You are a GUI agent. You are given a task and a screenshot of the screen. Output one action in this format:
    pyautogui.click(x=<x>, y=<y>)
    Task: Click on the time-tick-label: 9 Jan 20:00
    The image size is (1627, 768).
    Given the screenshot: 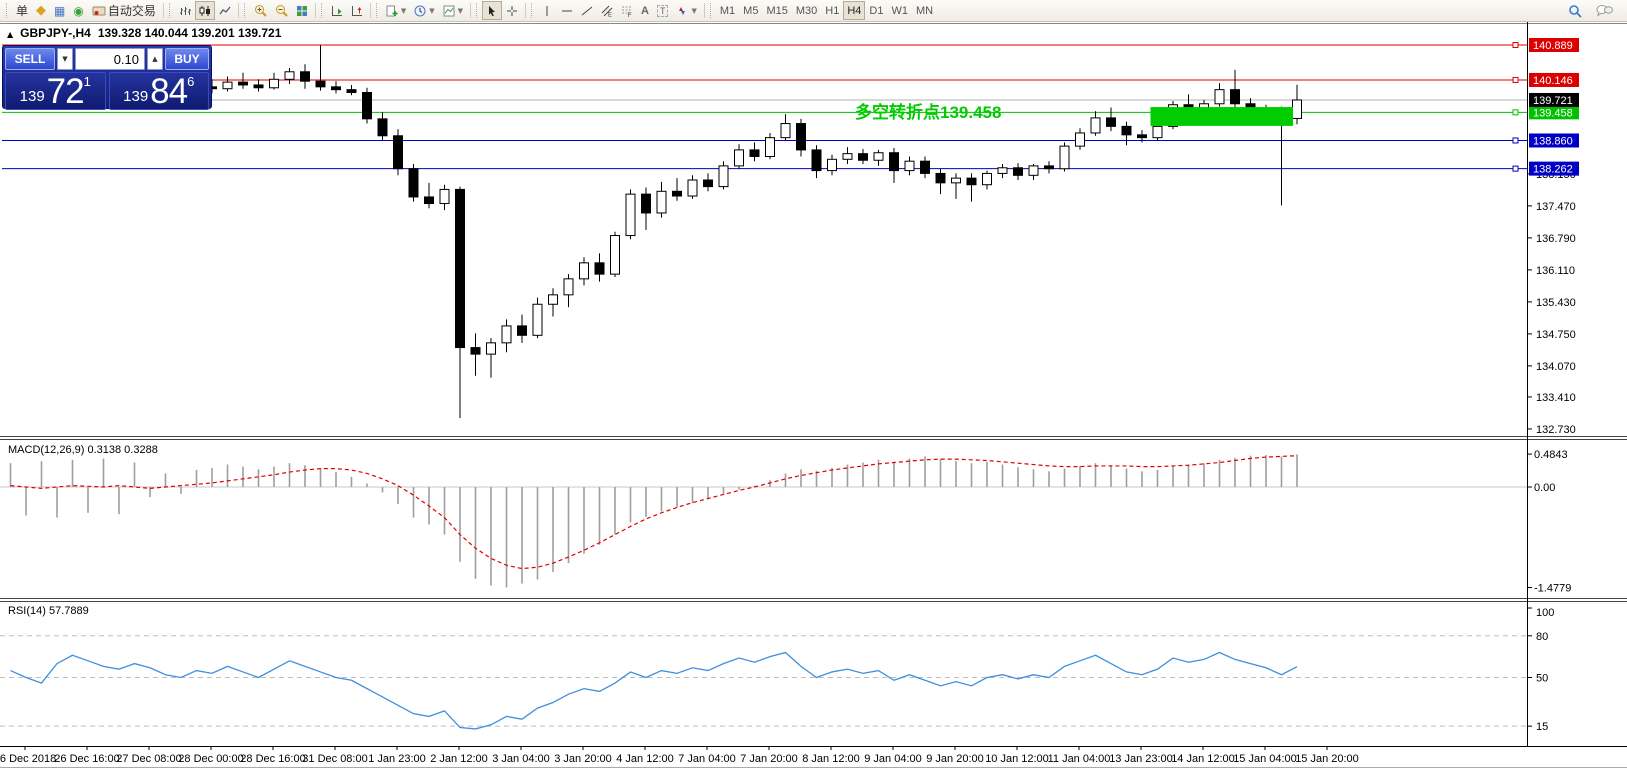 What is the action you would take?
    pyautogui.click(x=955, y=759)
    